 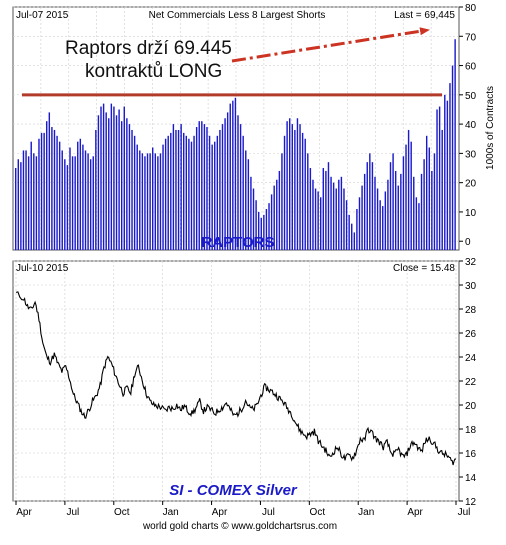 I want to click on cot-y-axis-label: 1000s of Contracts, so click(x=490, y=128).